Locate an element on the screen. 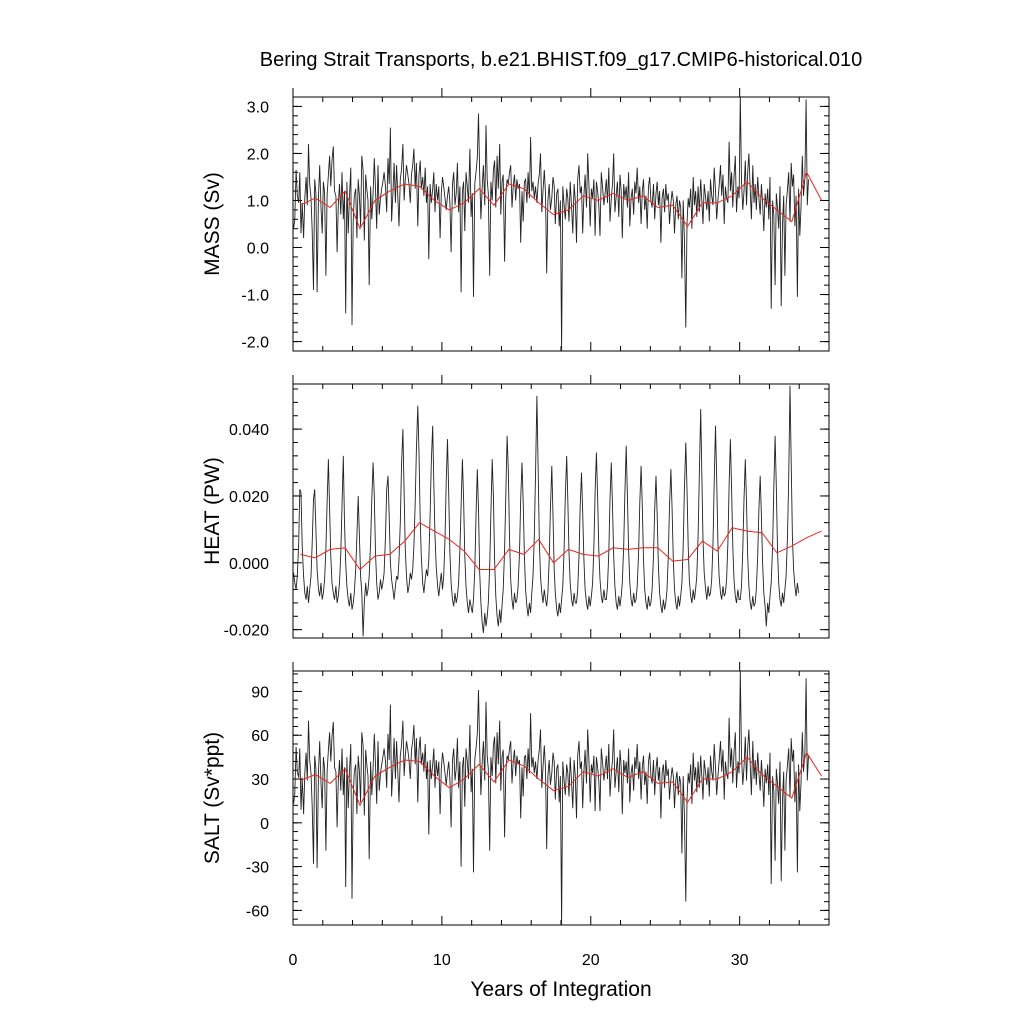 Image resolution: width=1024 pixels, height=1024 pixels. panel-frame is located at coordinates (561, 511).